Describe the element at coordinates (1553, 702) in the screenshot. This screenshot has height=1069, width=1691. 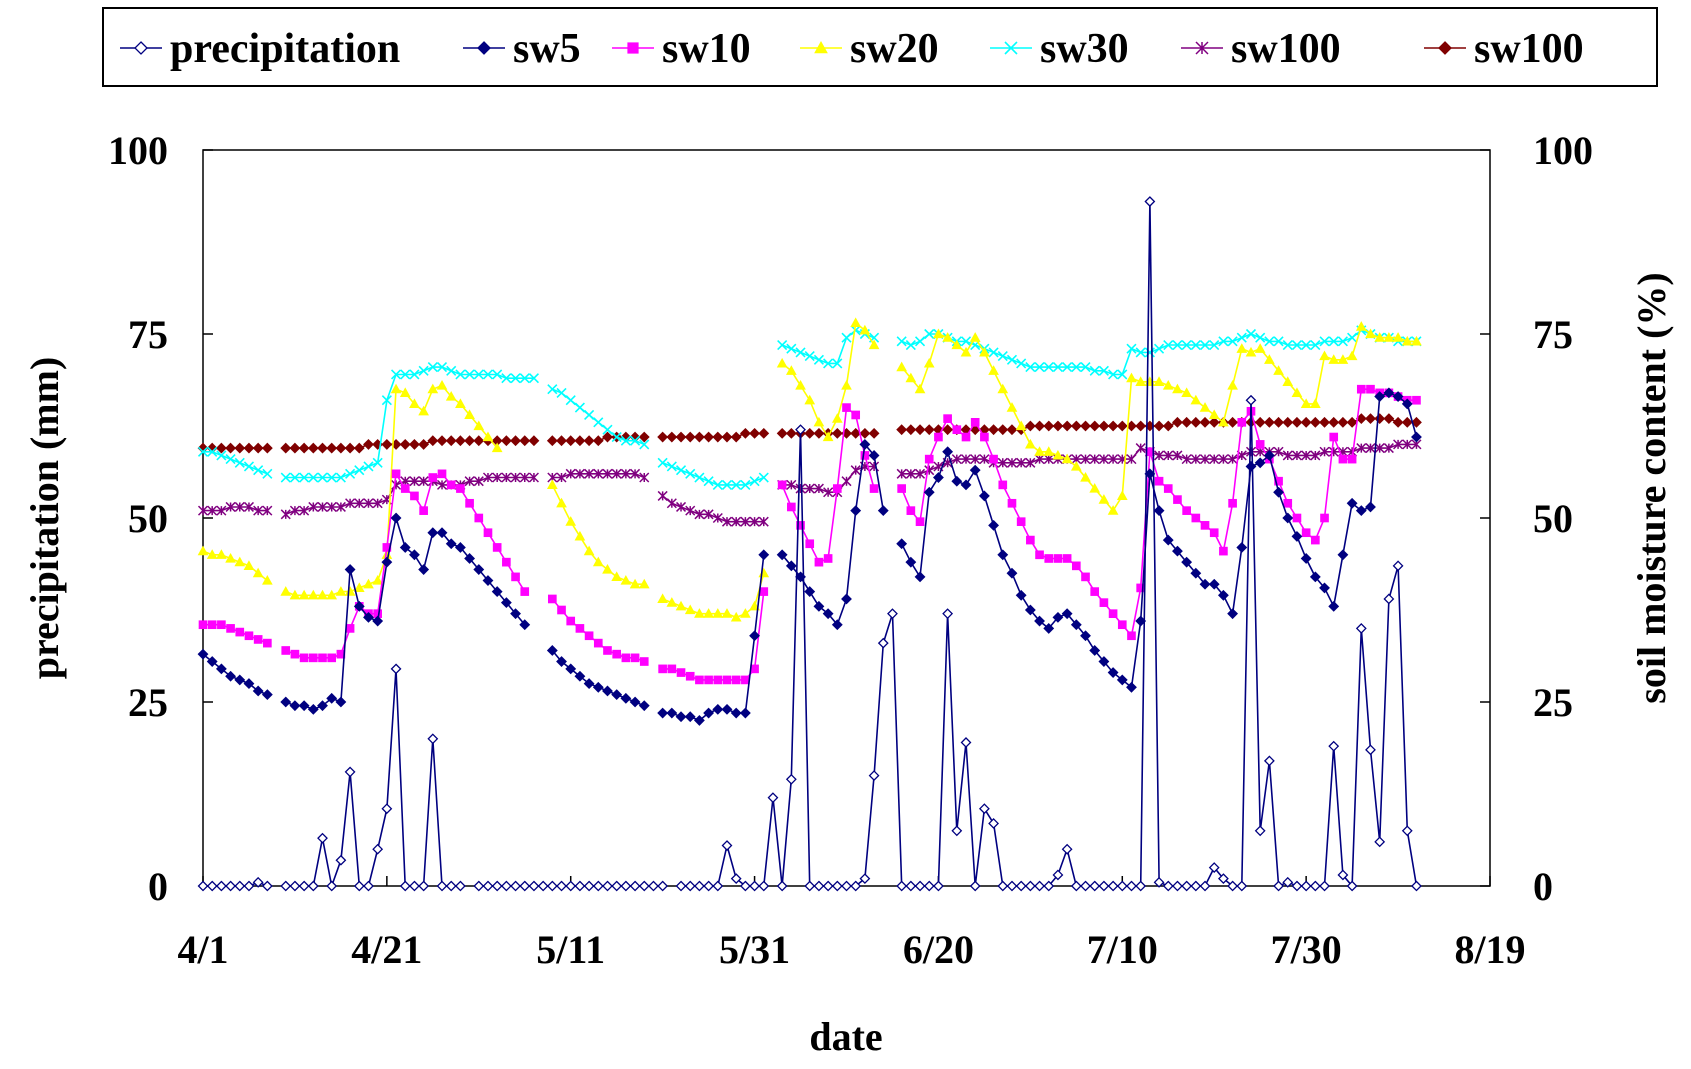
I see `y2-tick-label: 25` at that location.